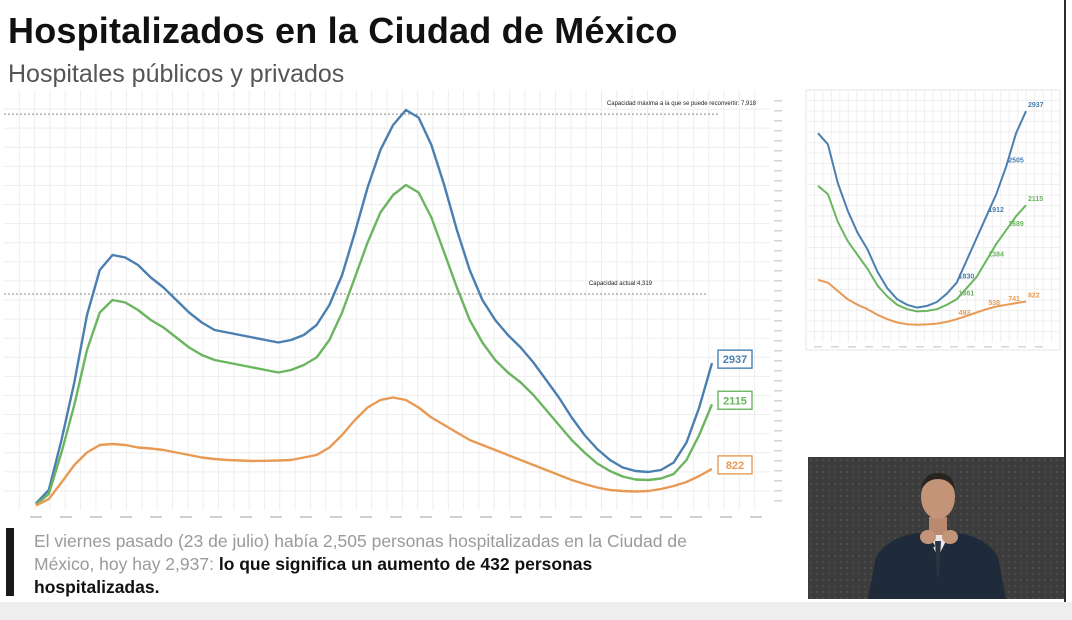 This screenshot has height=620, width=1072. I want to click on mini-data-label: 1689, so click(1016, 224).